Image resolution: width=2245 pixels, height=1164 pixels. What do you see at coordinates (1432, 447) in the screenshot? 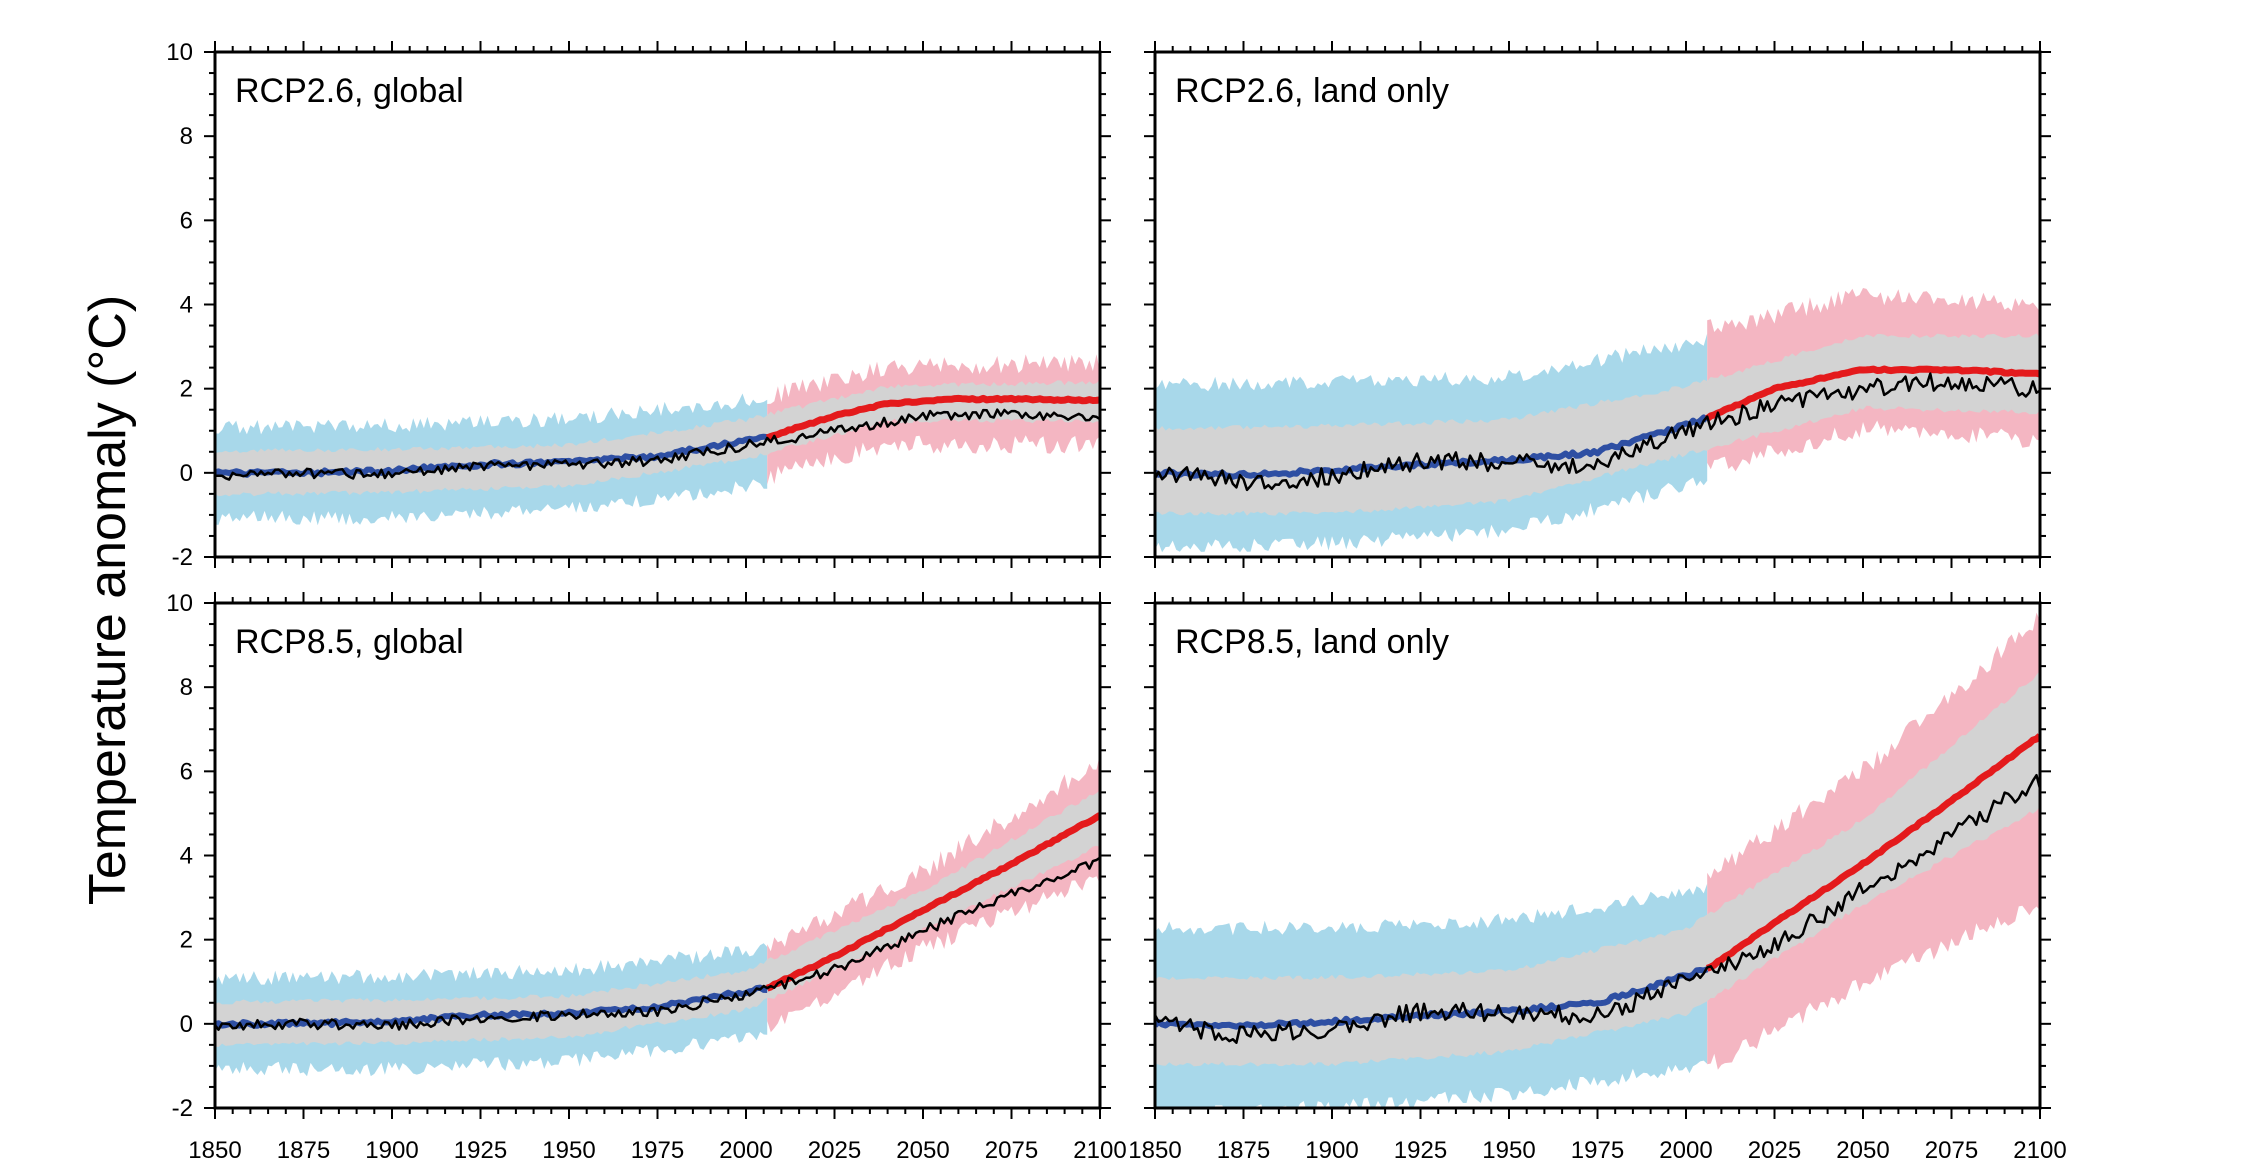
I see `historical-mean-line` at bounding box center [1432, 447].